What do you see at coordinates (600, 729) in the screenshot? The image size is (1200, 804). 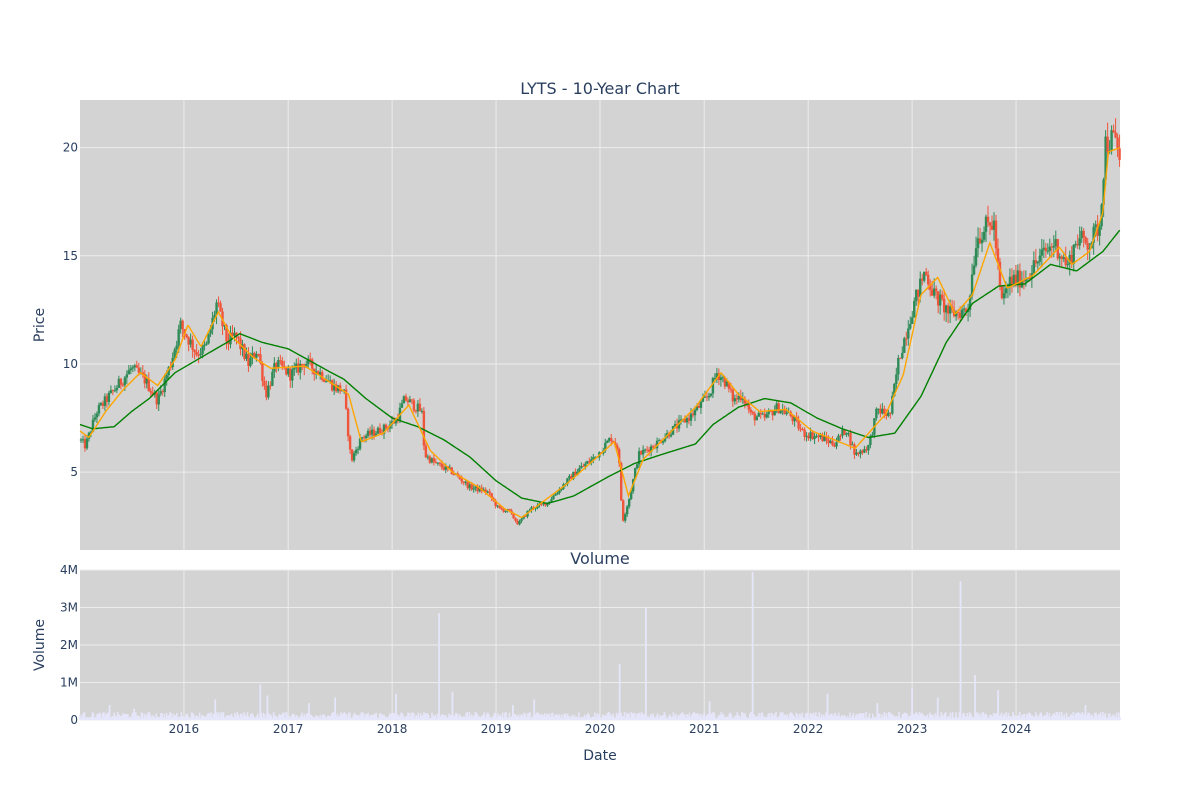 I see `volume-x-tick-label: 2020` at bounding box center [600, 729].